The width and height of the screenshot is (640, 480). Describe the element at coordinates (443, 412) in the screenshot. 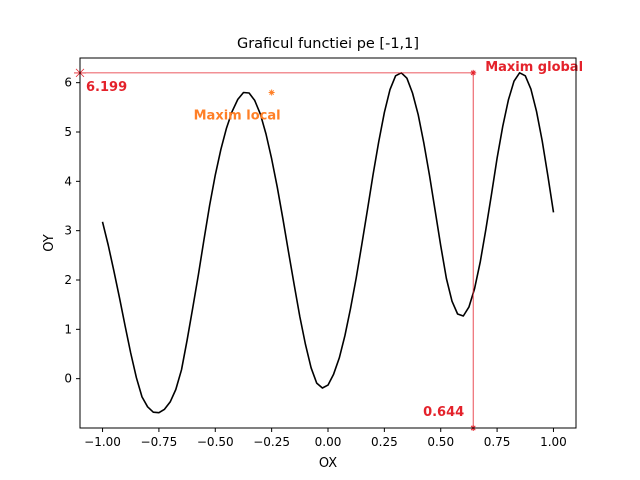

I see `x-readout-label: 0.644` at that location.